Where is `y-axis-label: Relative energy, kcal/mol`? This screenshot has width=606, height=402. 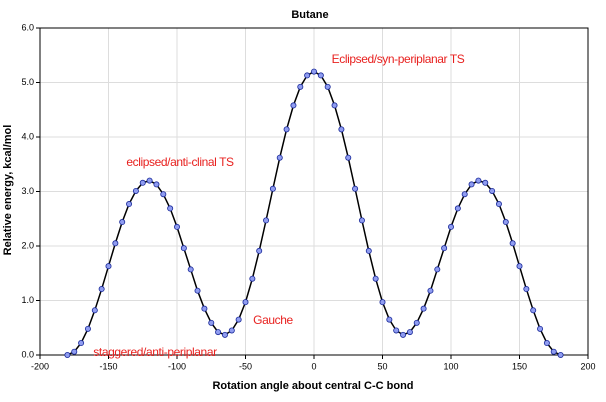
y-axis-label: Relative energy, kcal/mol is located at coordinates (8, 190).